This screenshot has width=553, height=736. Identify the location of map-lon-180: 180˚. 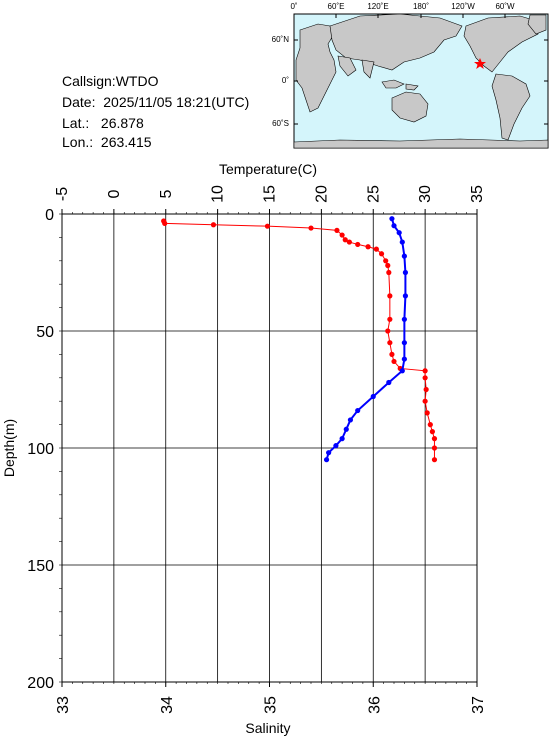
(421, 6).